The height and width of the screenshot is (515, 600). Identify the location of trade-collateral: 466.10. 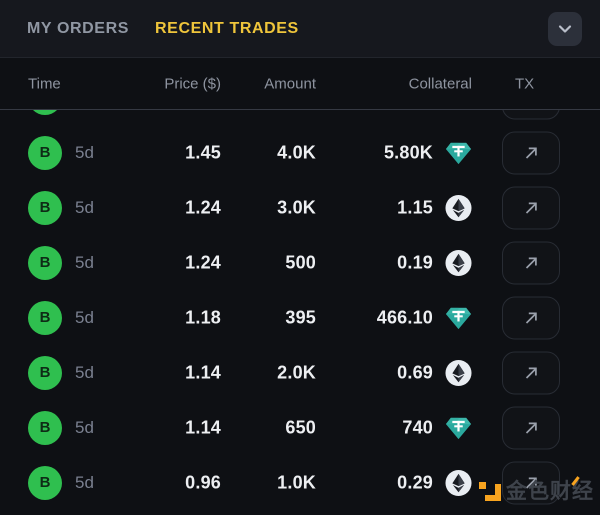
(404, 317).